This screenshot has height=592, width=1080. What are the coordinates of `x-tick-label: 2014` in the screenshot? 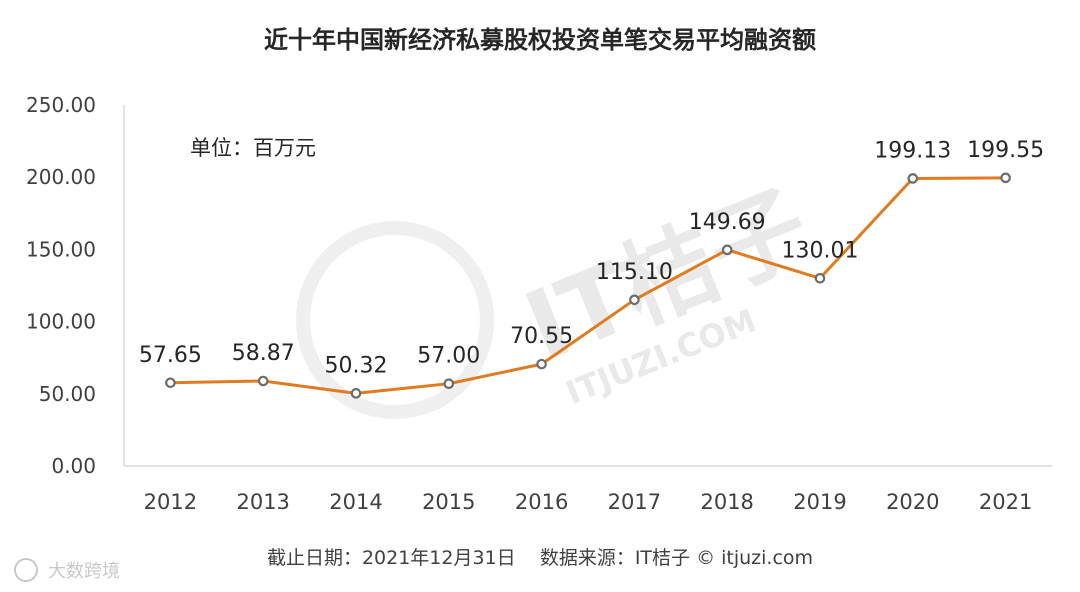 It's located at (355, 502).